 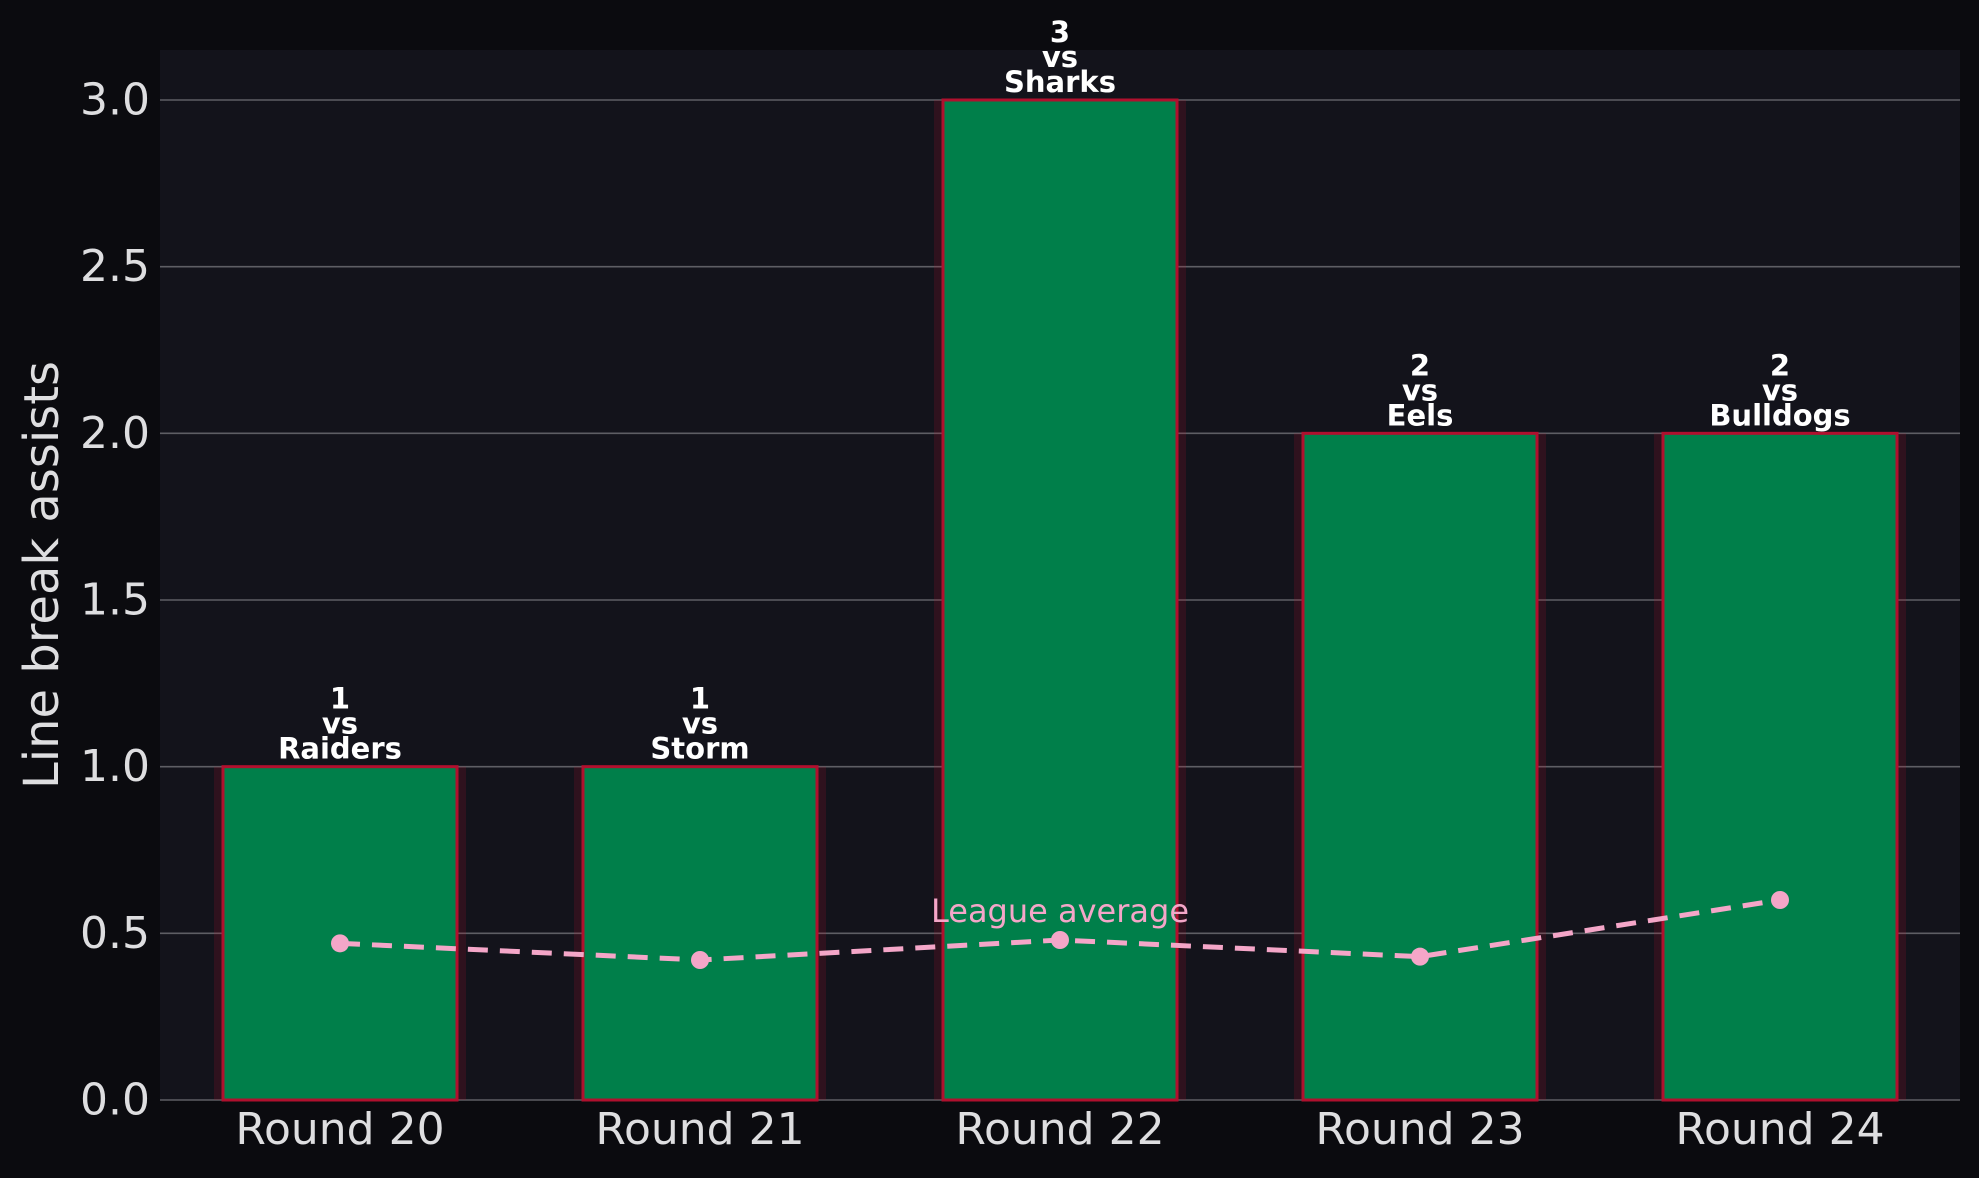 What do you see at coordinates (699, 749) in the screenshot?
I see `bar-label-line: Storm` at bounding box center [699, 749].